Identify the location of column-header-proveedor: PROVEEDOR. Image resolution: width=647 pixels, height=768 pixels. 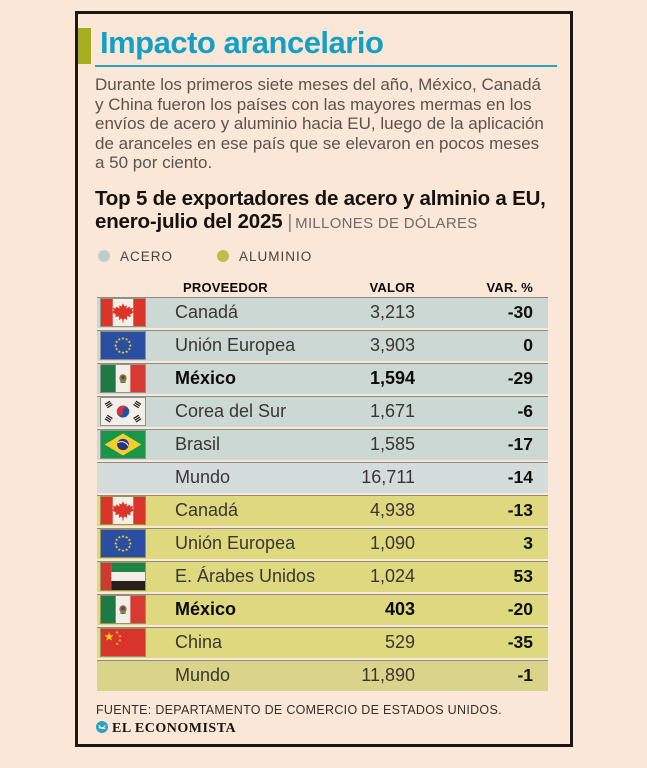
(225, 287).